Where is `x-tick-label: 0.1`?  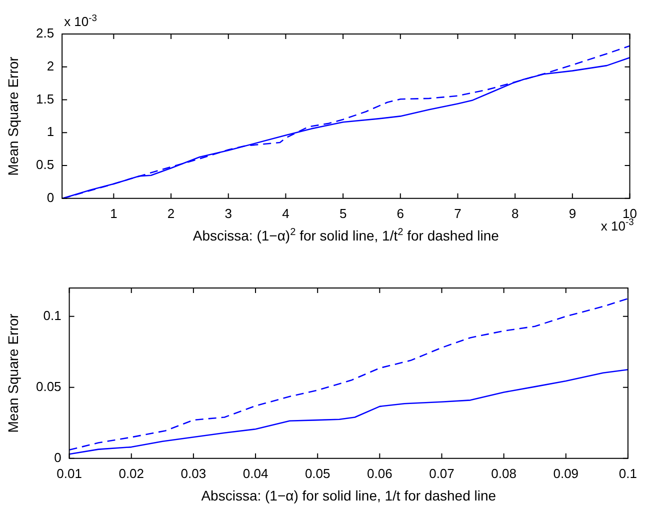
x-tick-label: 0.1 is located at coordinates (628, 473).